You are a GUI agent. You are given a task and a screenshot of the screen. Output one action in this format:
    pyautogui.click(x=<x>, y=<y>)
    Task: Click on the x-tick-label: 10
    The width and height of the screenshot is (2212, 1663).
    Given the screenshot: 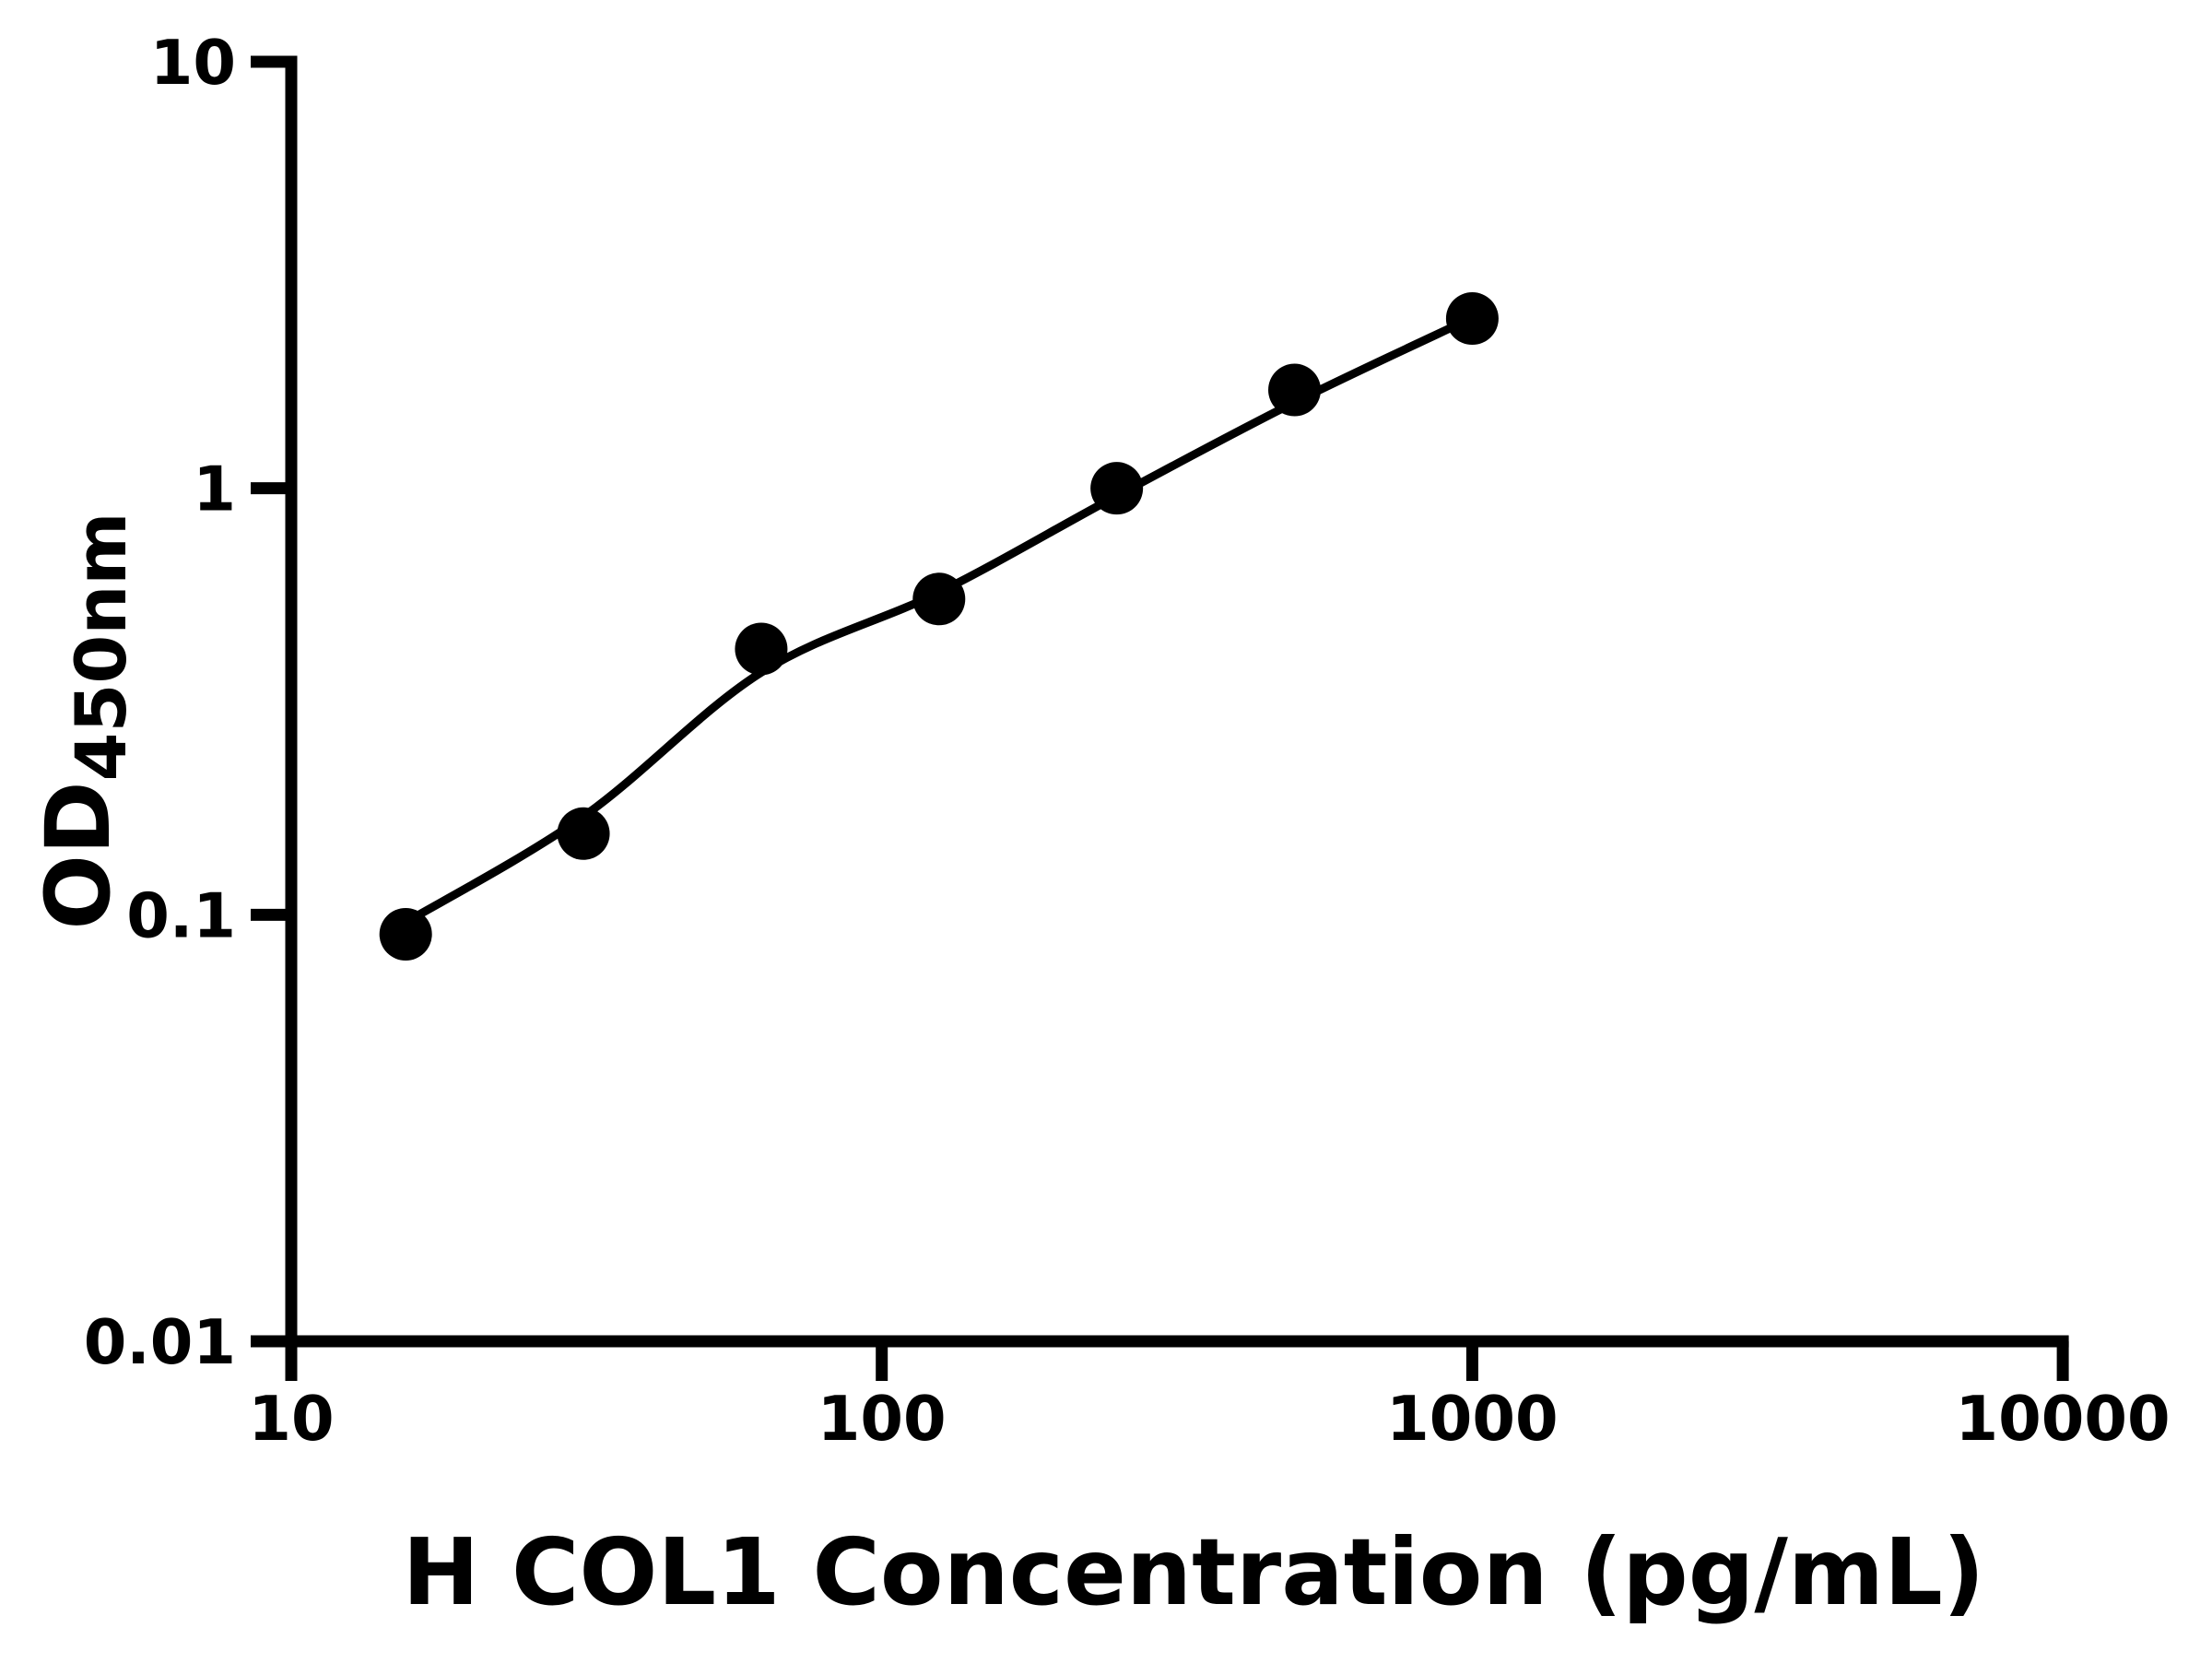 What is the action you would take?
    pyautogui.click(x=291, y=1419)
    